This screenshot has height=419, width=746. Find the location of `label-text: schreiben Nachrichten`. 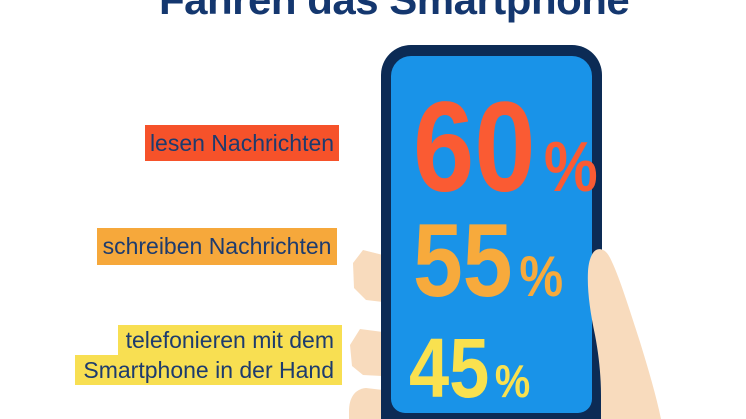

label-text: schreiben Nachrichten is located at coordinates (217, 246).